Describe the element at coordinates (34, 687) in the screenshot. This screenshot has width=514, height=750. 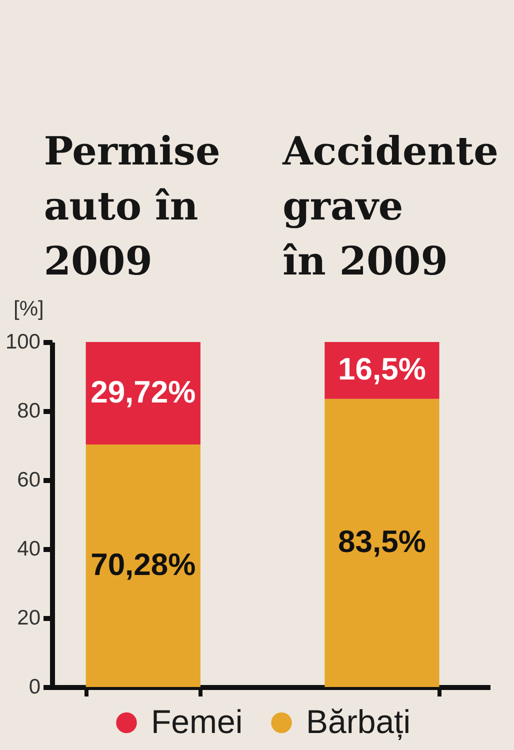
I see `y-tick-label: 0` at that location.